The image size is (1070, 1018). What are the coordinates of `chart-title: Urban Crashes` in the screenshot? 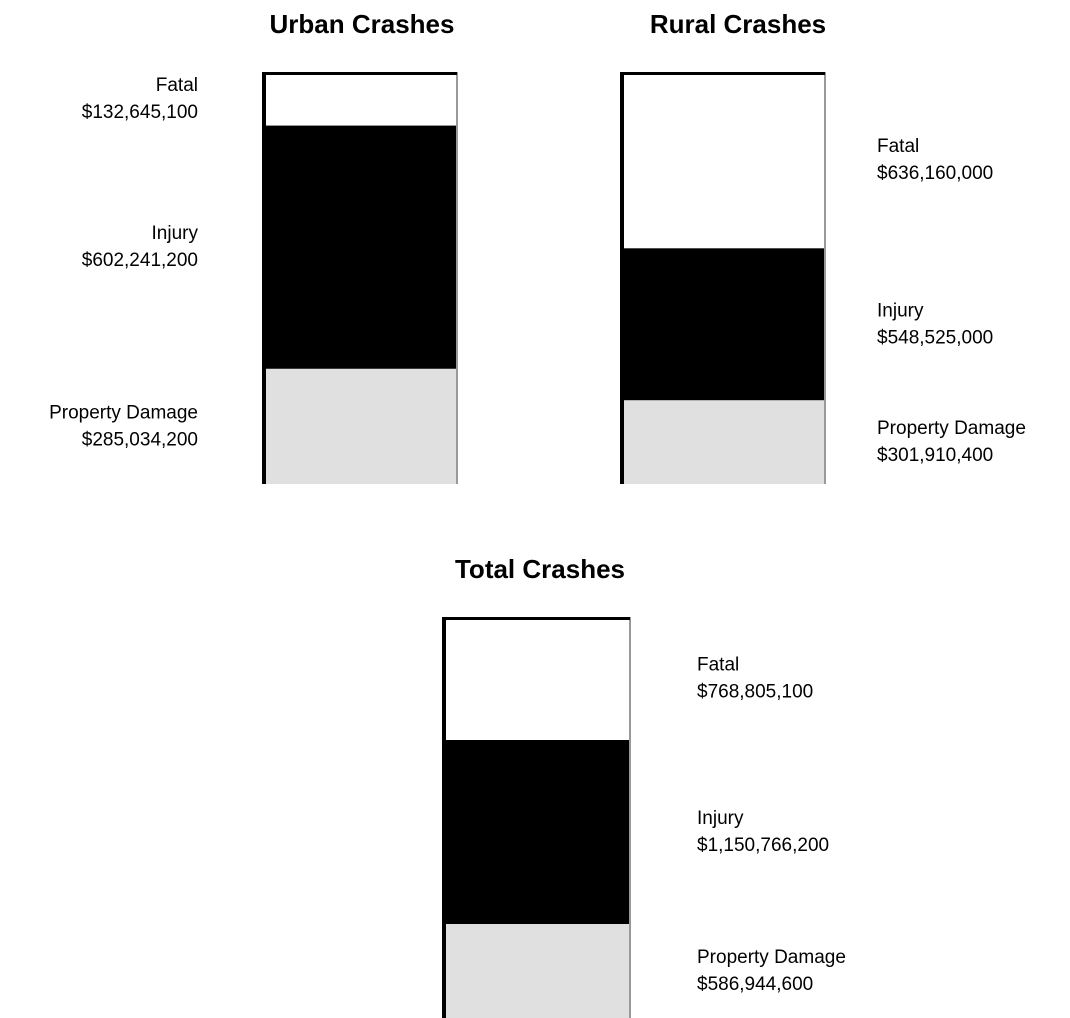 It's located at (362, 24).